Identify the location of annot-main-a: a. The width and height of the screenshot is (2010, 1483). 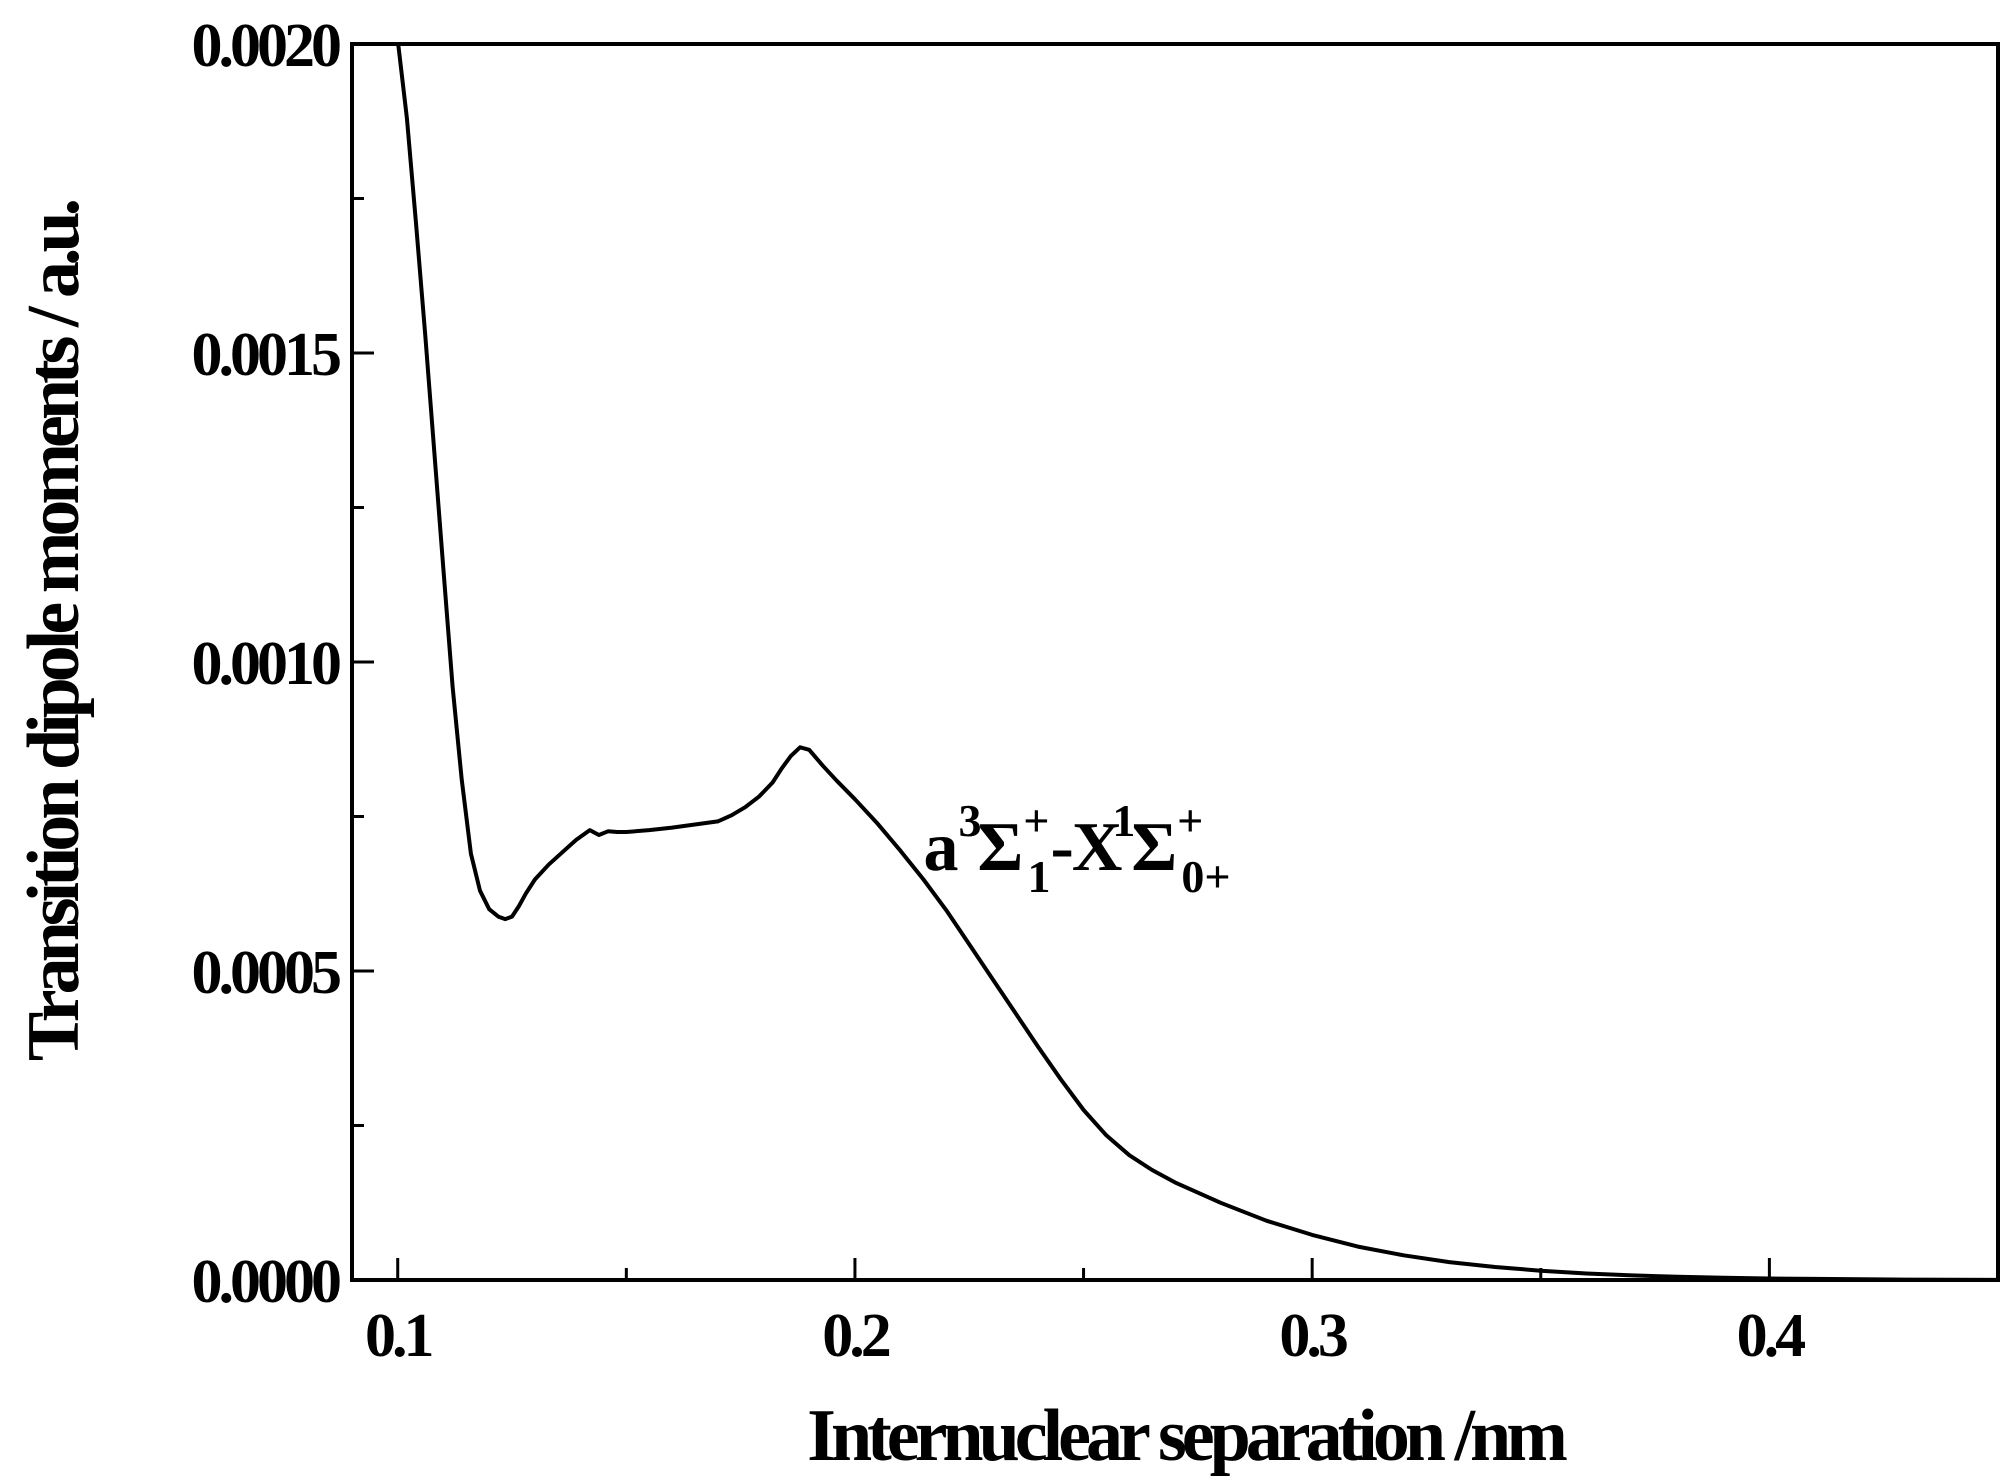
(941, 847).